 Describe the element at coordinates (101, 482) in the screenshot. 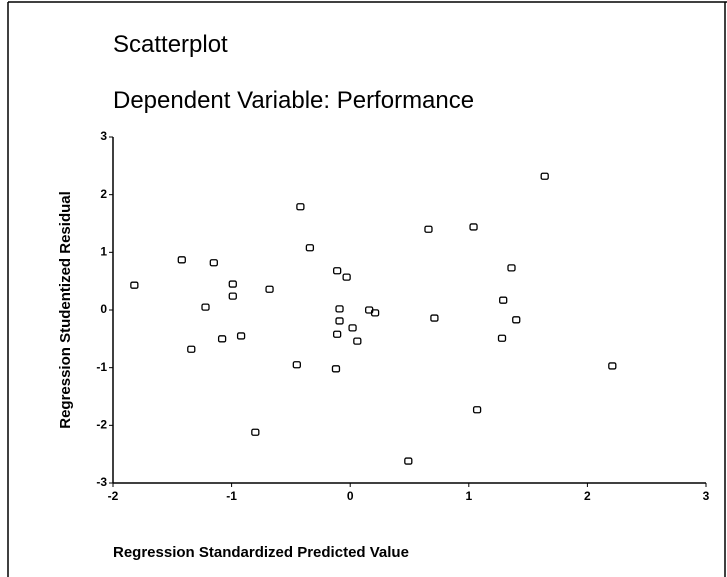

I see `y-tick-label: -3` at that location.